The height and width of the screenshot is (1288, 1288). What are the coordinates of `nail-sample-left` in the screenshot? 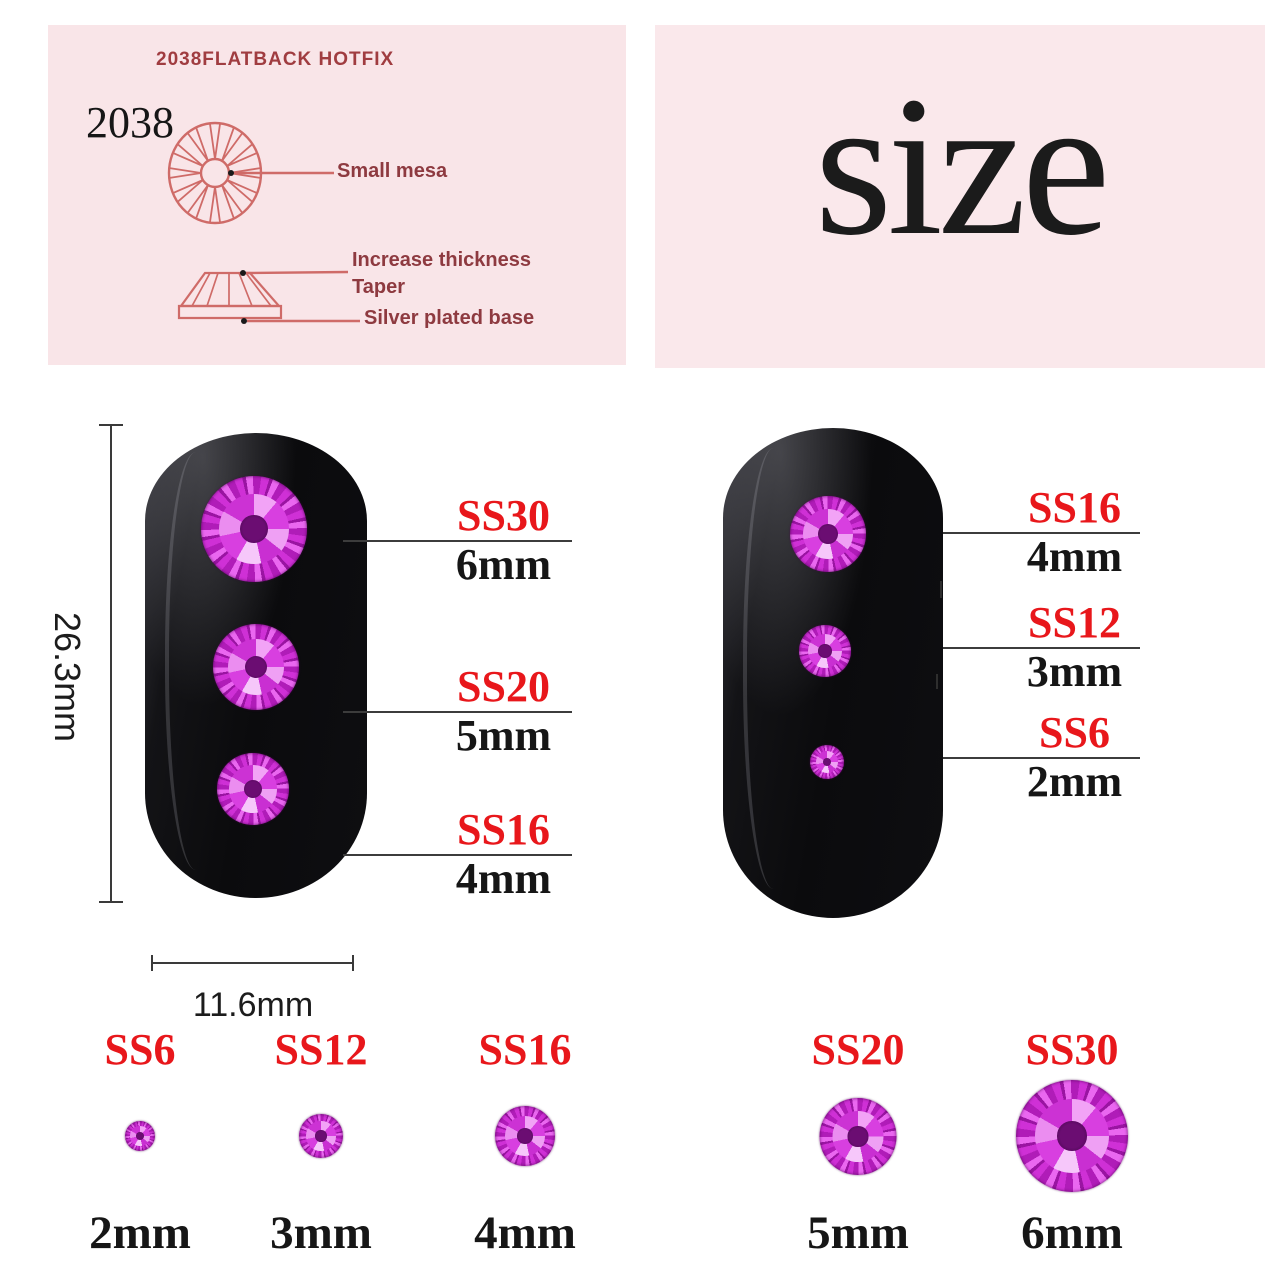 It's located at (256, 665).